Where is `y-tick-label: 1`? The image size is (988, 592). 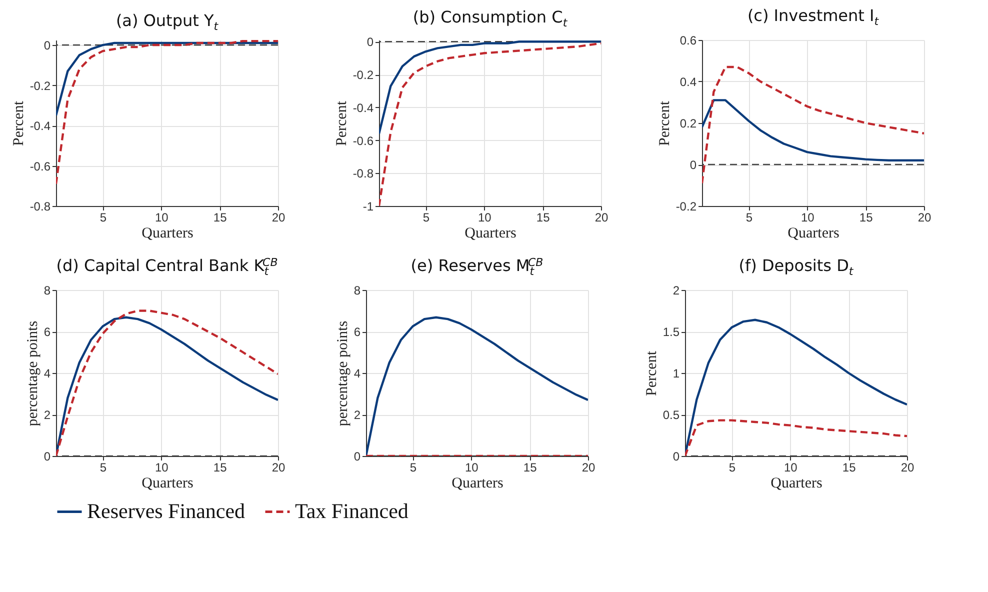
y-tick-label: 1 is located at coordinates (676, 373).